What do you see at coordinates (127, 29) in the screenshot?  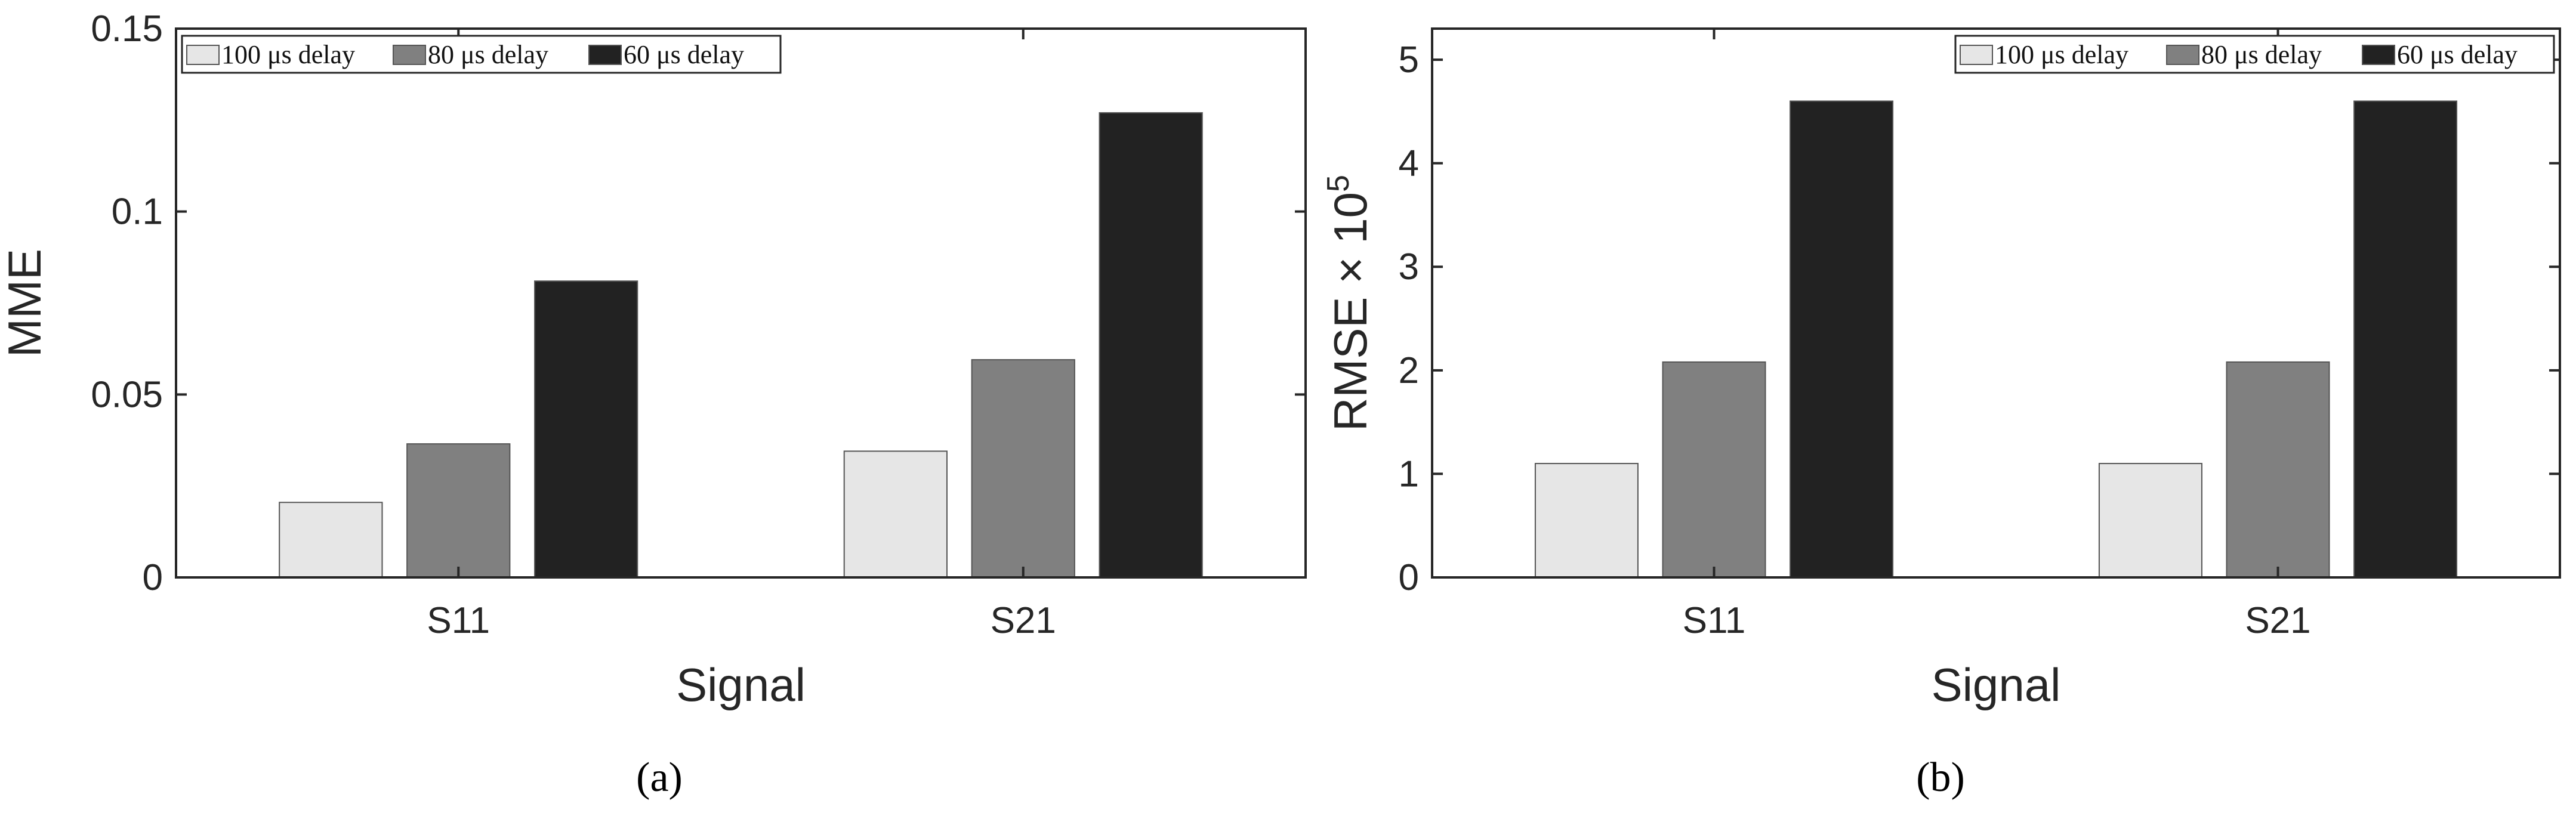 I see `y-tick-label: 0.15` at bounding box center [127, 29].